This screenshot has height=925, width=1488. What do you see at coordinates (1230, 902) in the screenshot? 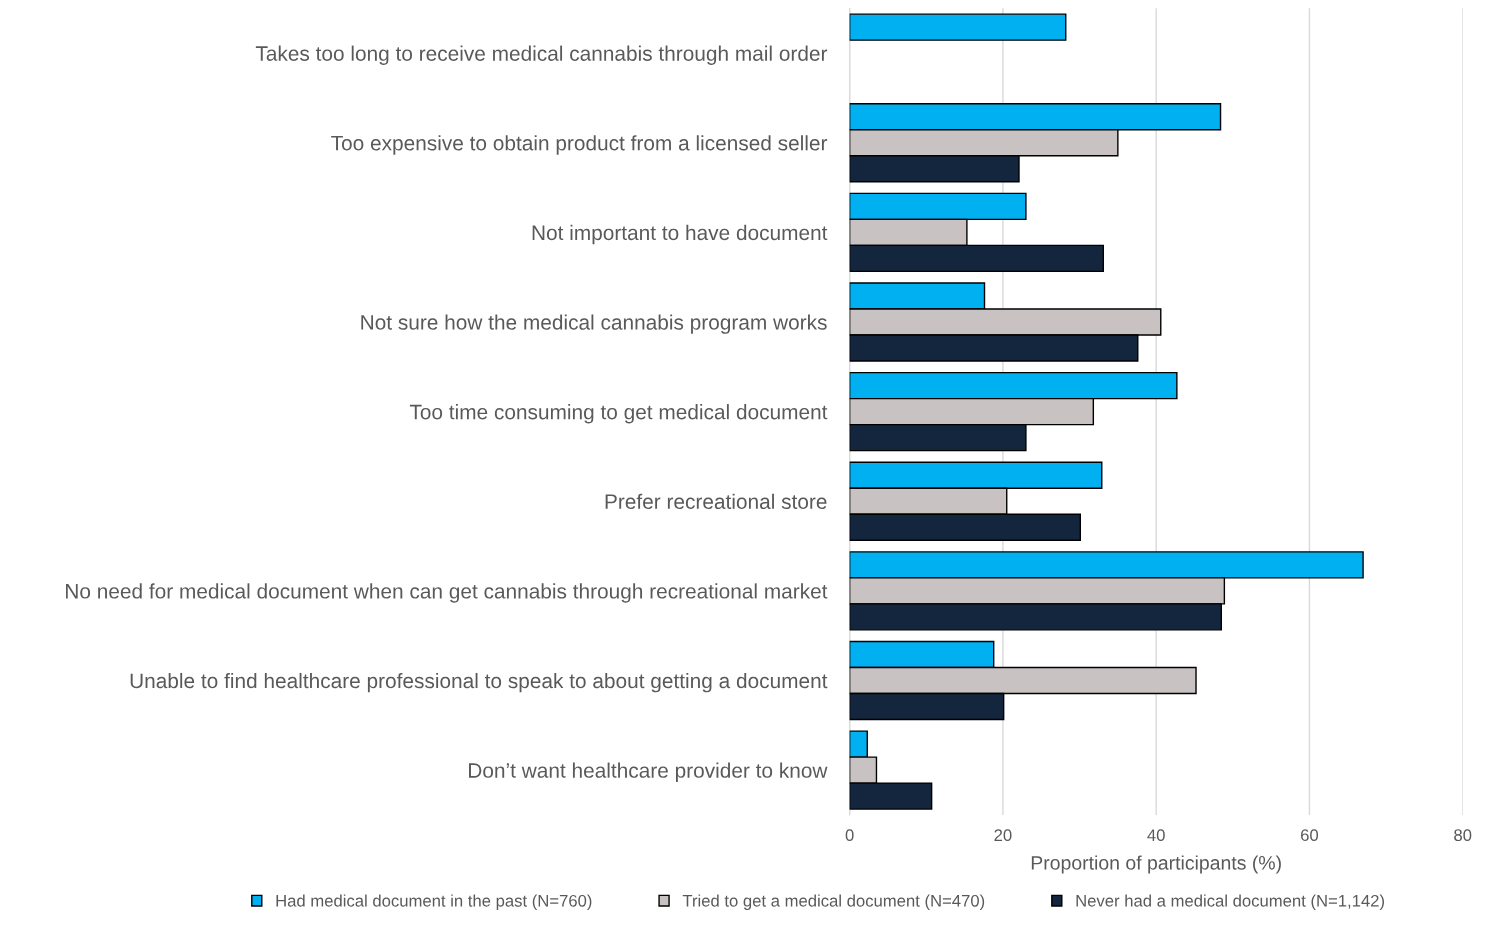
I see `legend-label: Never had a medical document (N=1,142)` at bounding box center [1230, 902].